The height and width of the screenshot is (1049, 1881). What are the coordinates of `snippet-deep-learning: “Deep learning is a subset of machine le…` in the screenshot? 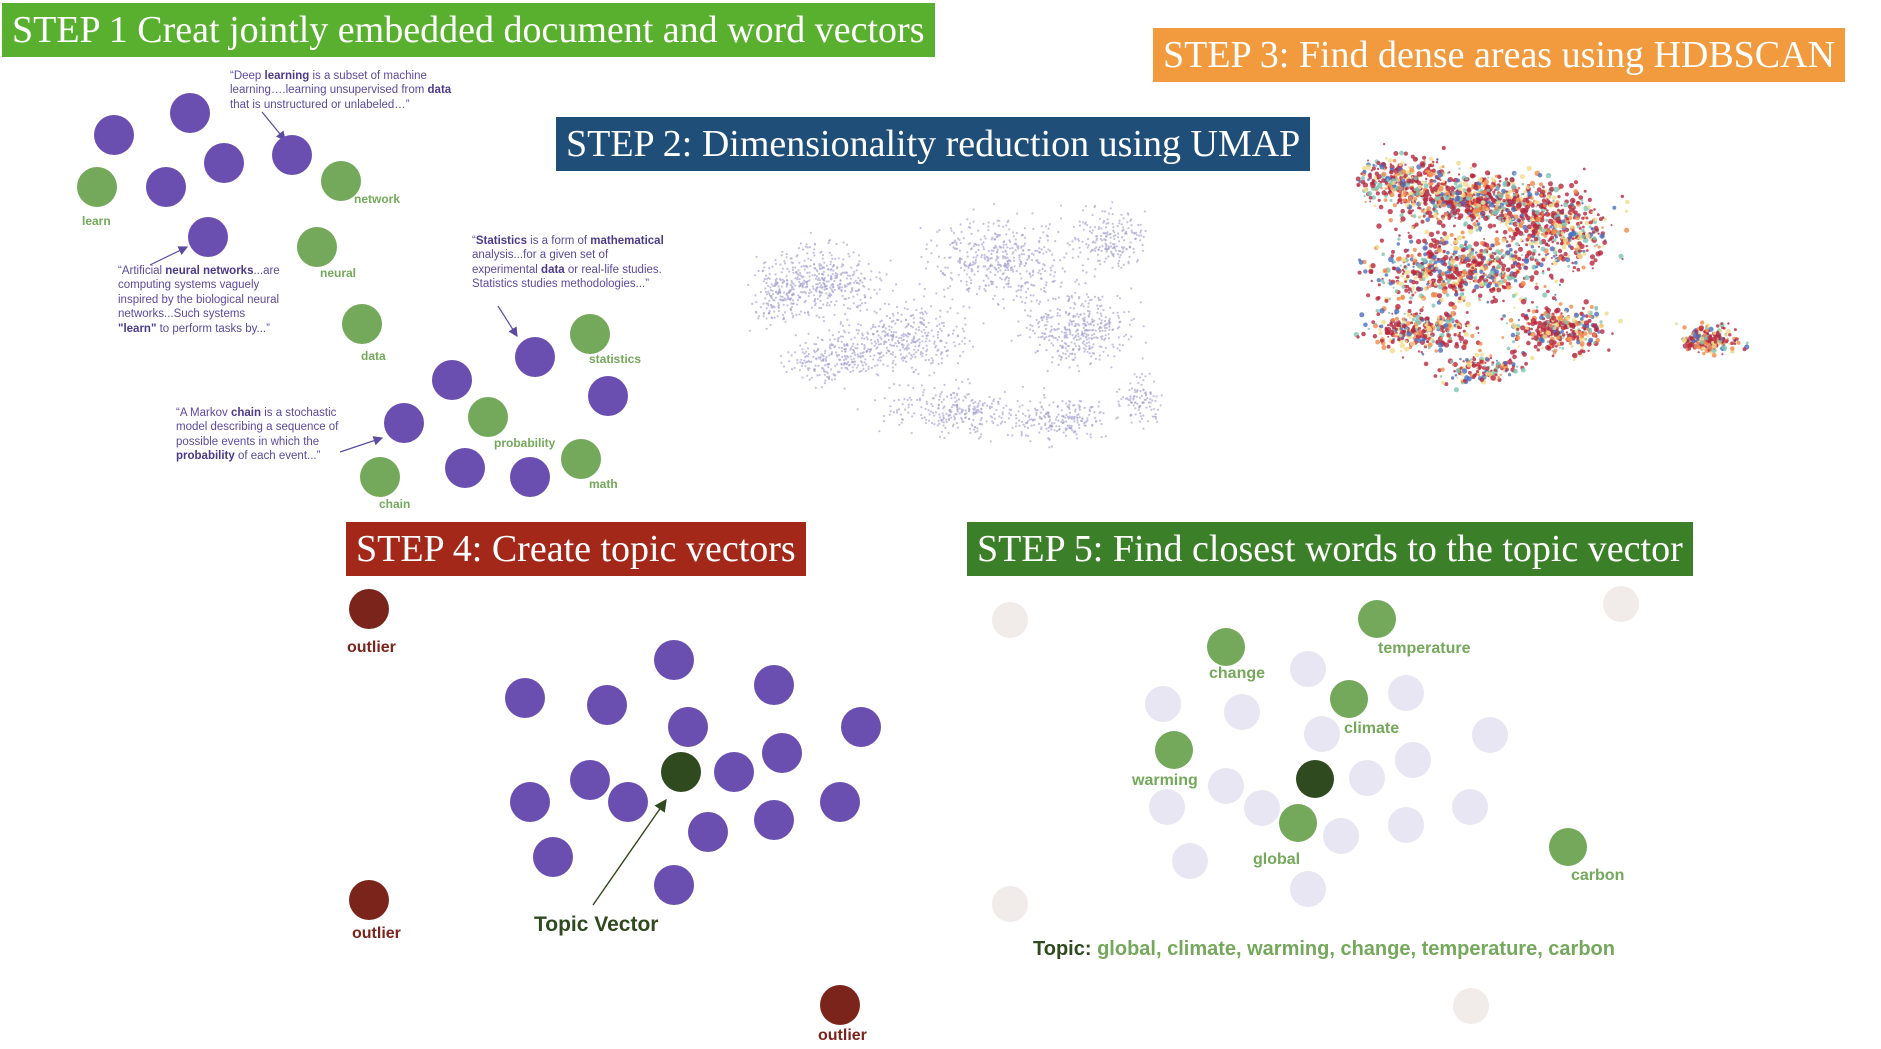 It's located at (341, 90).